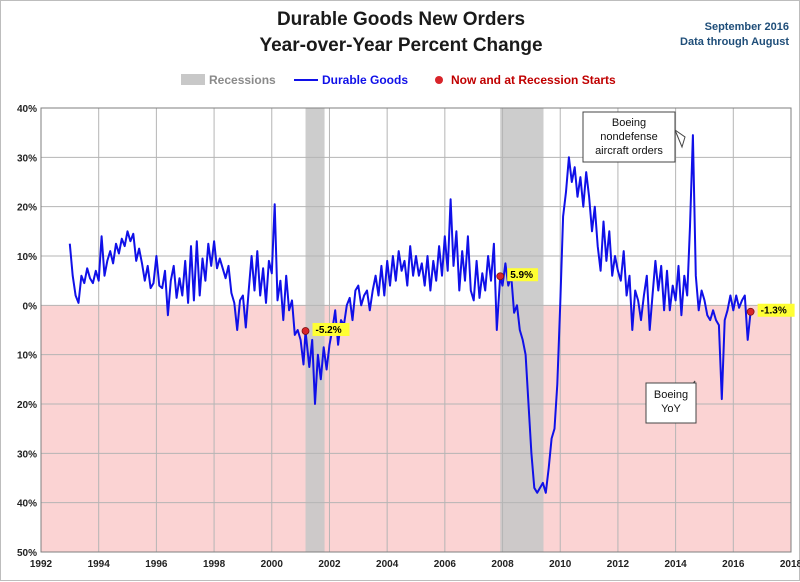 This screenshot has height=582, width=800. What do you see at coordinates (99, 564) in the screenshot?
I see `x-tick-label: 1994` at bounding box center [99, 564].